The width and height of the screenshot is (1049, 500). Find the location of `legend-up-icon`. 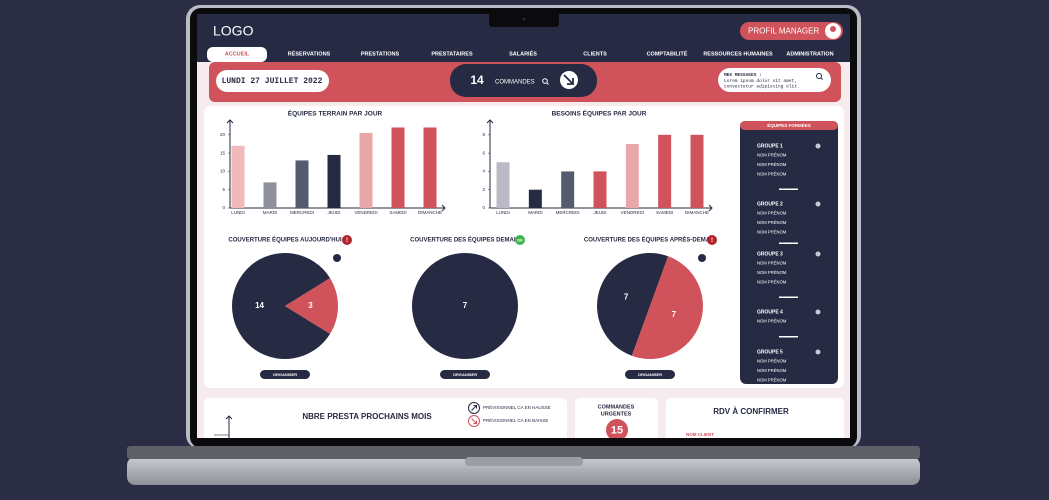

legend-up-icon is located at coordinates (474, 408).